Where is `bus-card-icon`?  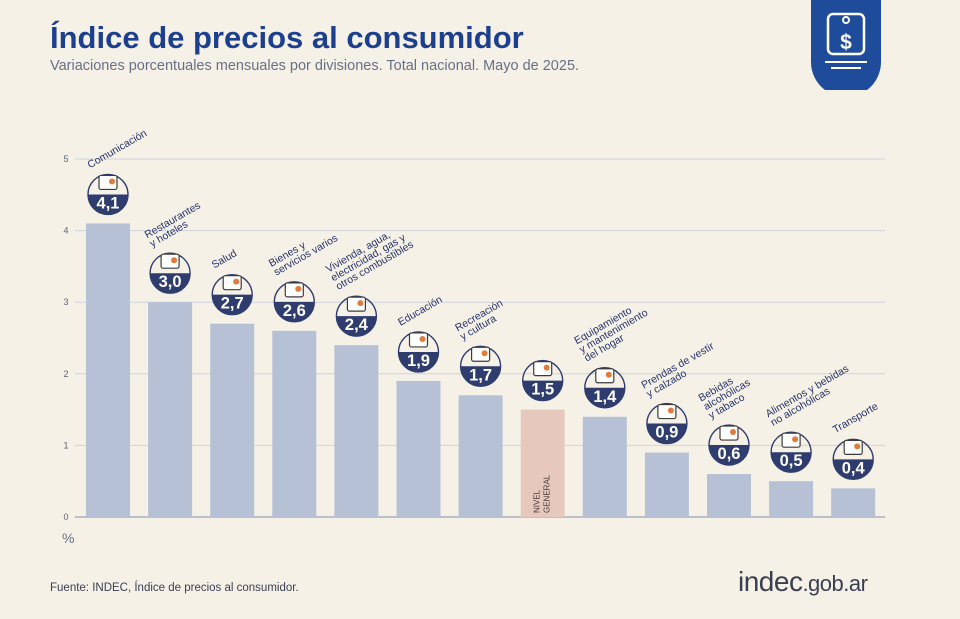
bus-card-icon is located at coordinates (853, 447).